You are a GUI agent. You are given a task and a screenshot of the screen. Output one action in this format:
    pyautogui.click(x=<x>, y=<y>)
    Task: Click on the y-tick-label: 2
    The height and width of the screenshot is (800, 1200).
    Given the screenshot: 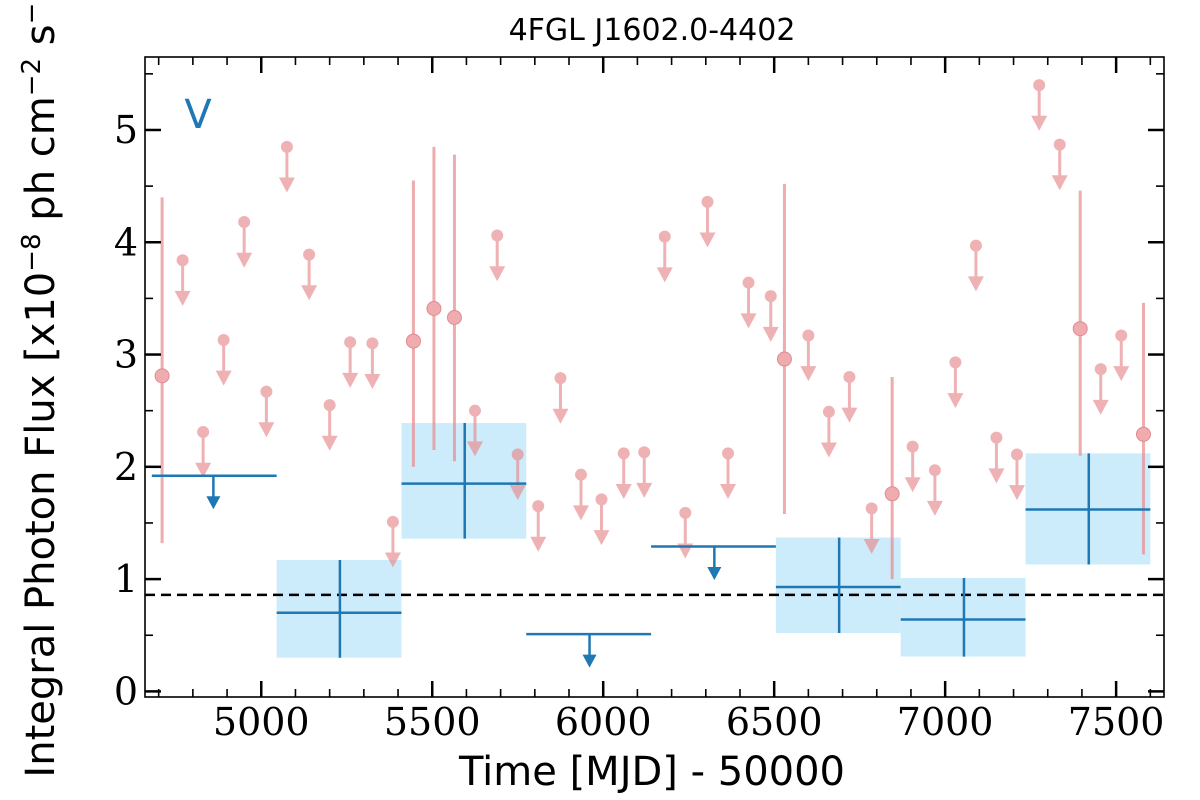 What is the action you would take?
    pyautogui.click(x=126, y=467)
    